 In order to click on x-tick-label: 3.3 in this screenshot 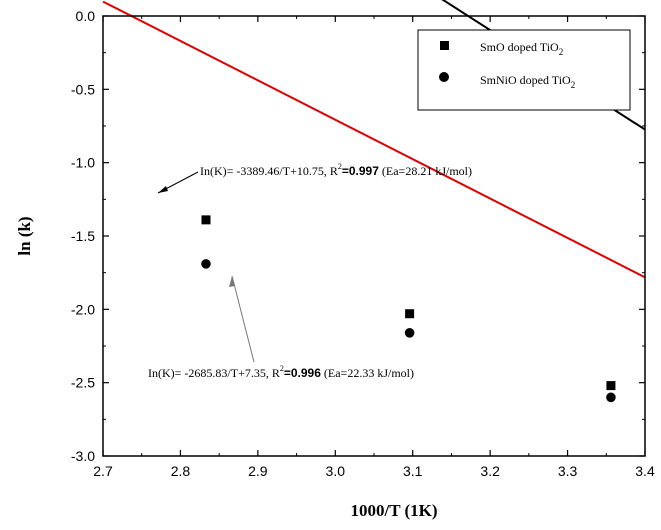, I will do `click(568, 471)`.